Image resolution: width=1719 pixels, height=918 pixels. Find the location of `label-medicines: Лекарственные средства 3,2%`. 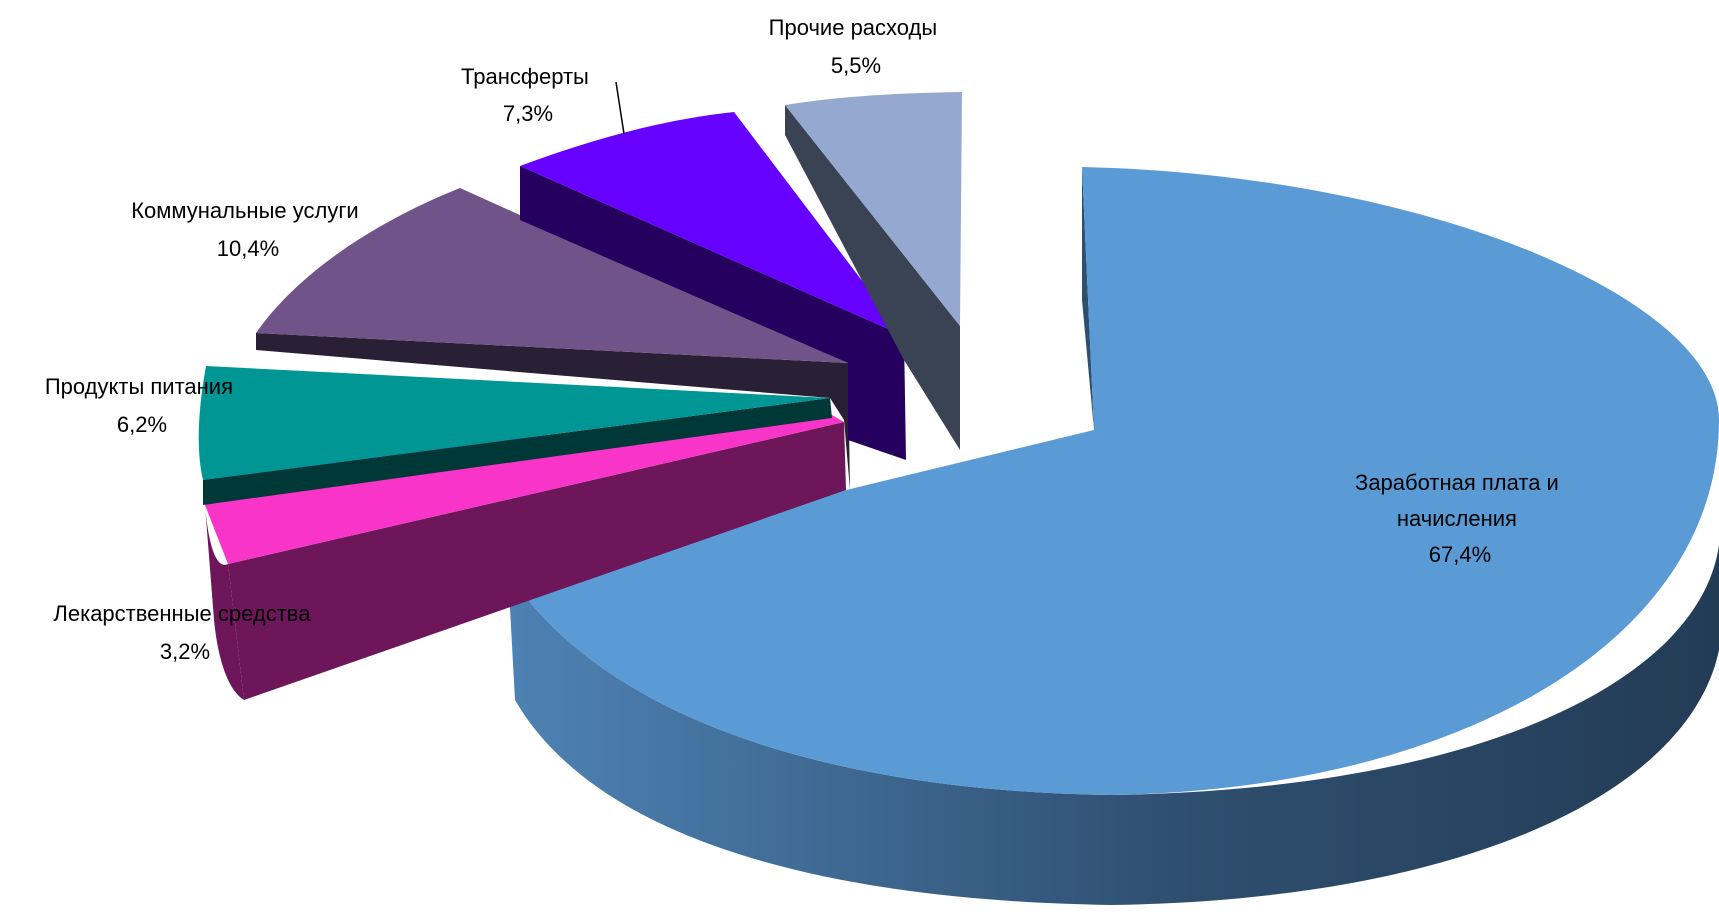

label-medicines: Лекарственные средства 3,2% is located at coordinates (184, 632).